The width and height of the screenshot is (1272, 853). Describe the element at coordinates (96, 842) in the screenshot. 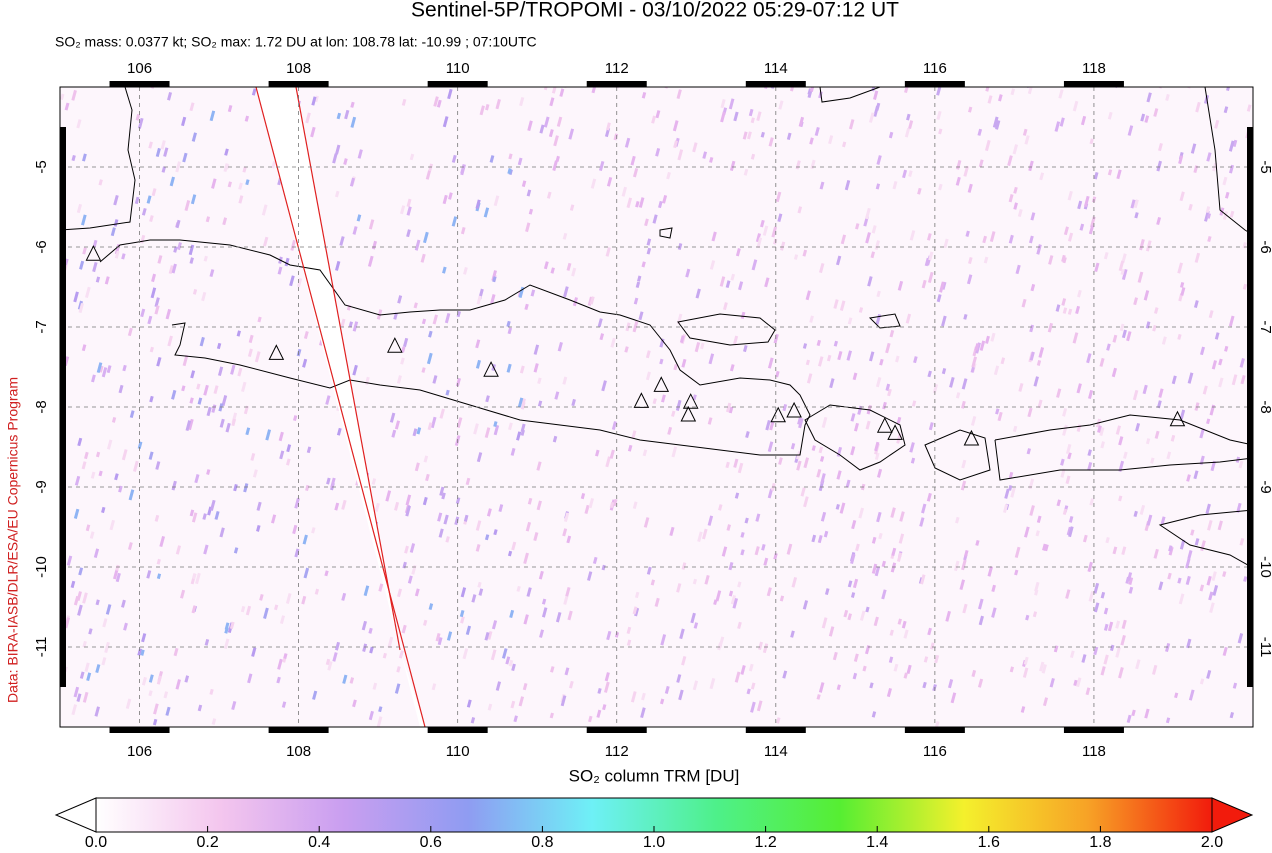

I see `colorbar-tick-label: 0.0` at that location.